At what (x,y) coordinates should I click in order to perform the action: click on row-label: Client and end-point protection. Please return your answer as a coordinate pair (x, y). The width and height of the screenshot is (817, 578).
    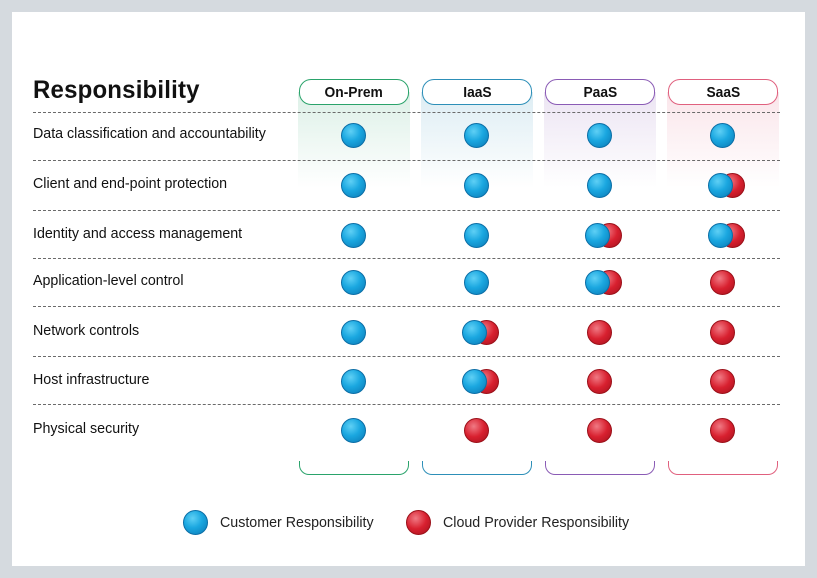
    Looking at the image, I should click on (130, 183).